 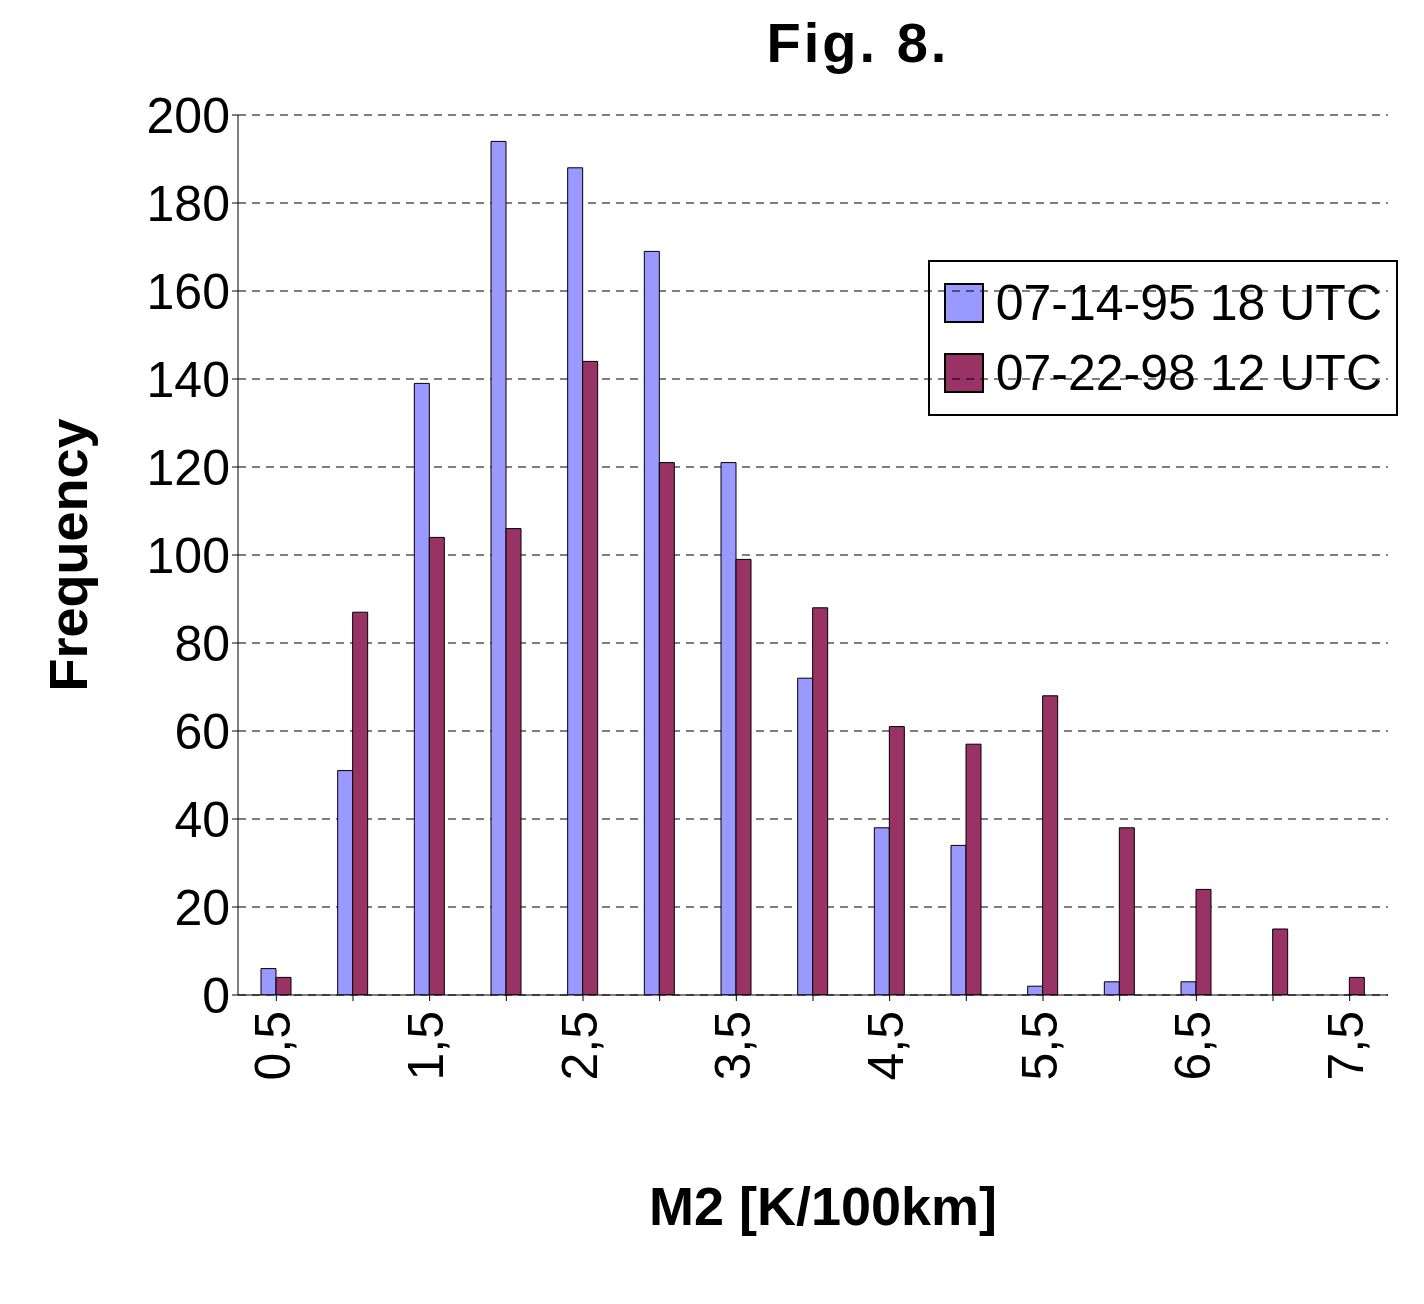 What do you see at coordinates (188, 291) in the screenshot?
I see `y-tick-label: 160` at bounding box center [188, 291].